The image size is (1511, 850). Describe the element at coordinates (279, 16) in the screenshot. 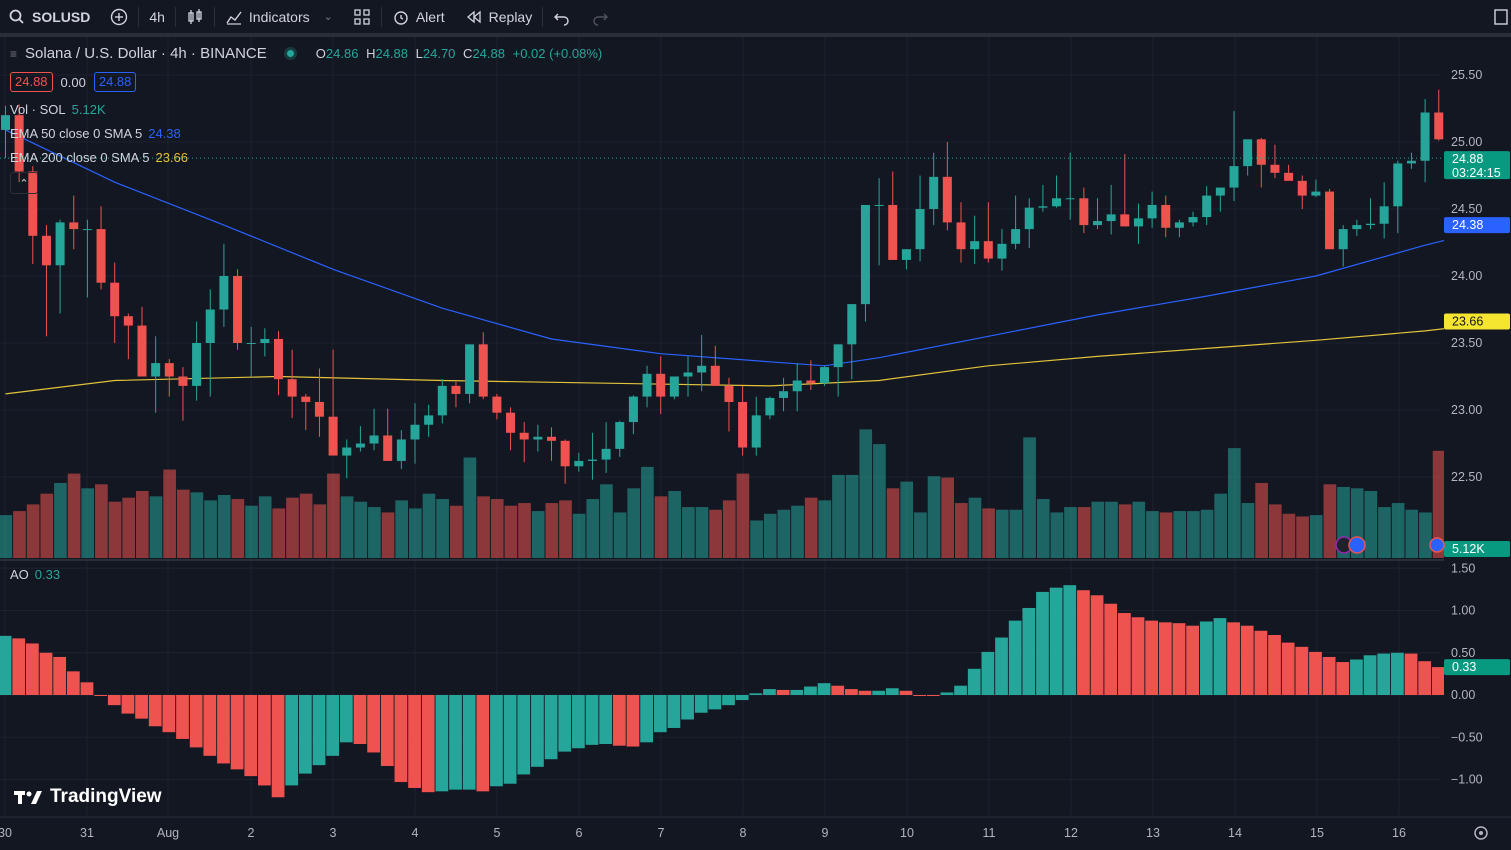

I see `indicators-button: Indicators ⌄` at that location.